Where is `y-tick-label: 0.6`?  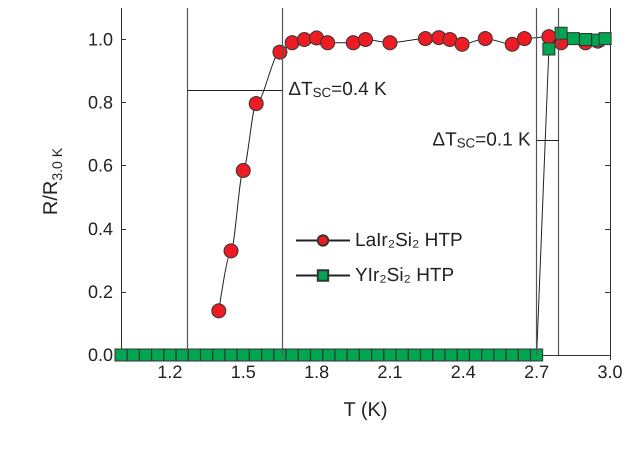 y-tick-label: 0.6 is located at coordinates (100, 166).